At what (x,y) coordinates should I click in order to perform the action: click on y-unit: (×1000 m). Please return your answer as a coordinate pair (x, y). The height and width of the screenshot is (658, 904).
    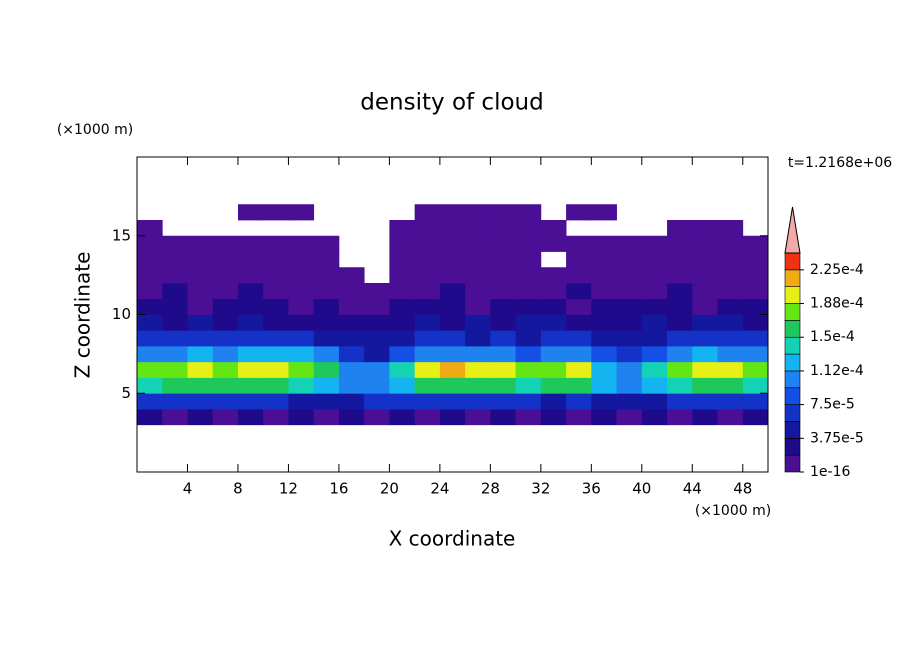
    Looking at the image, I should click on (95, 130).